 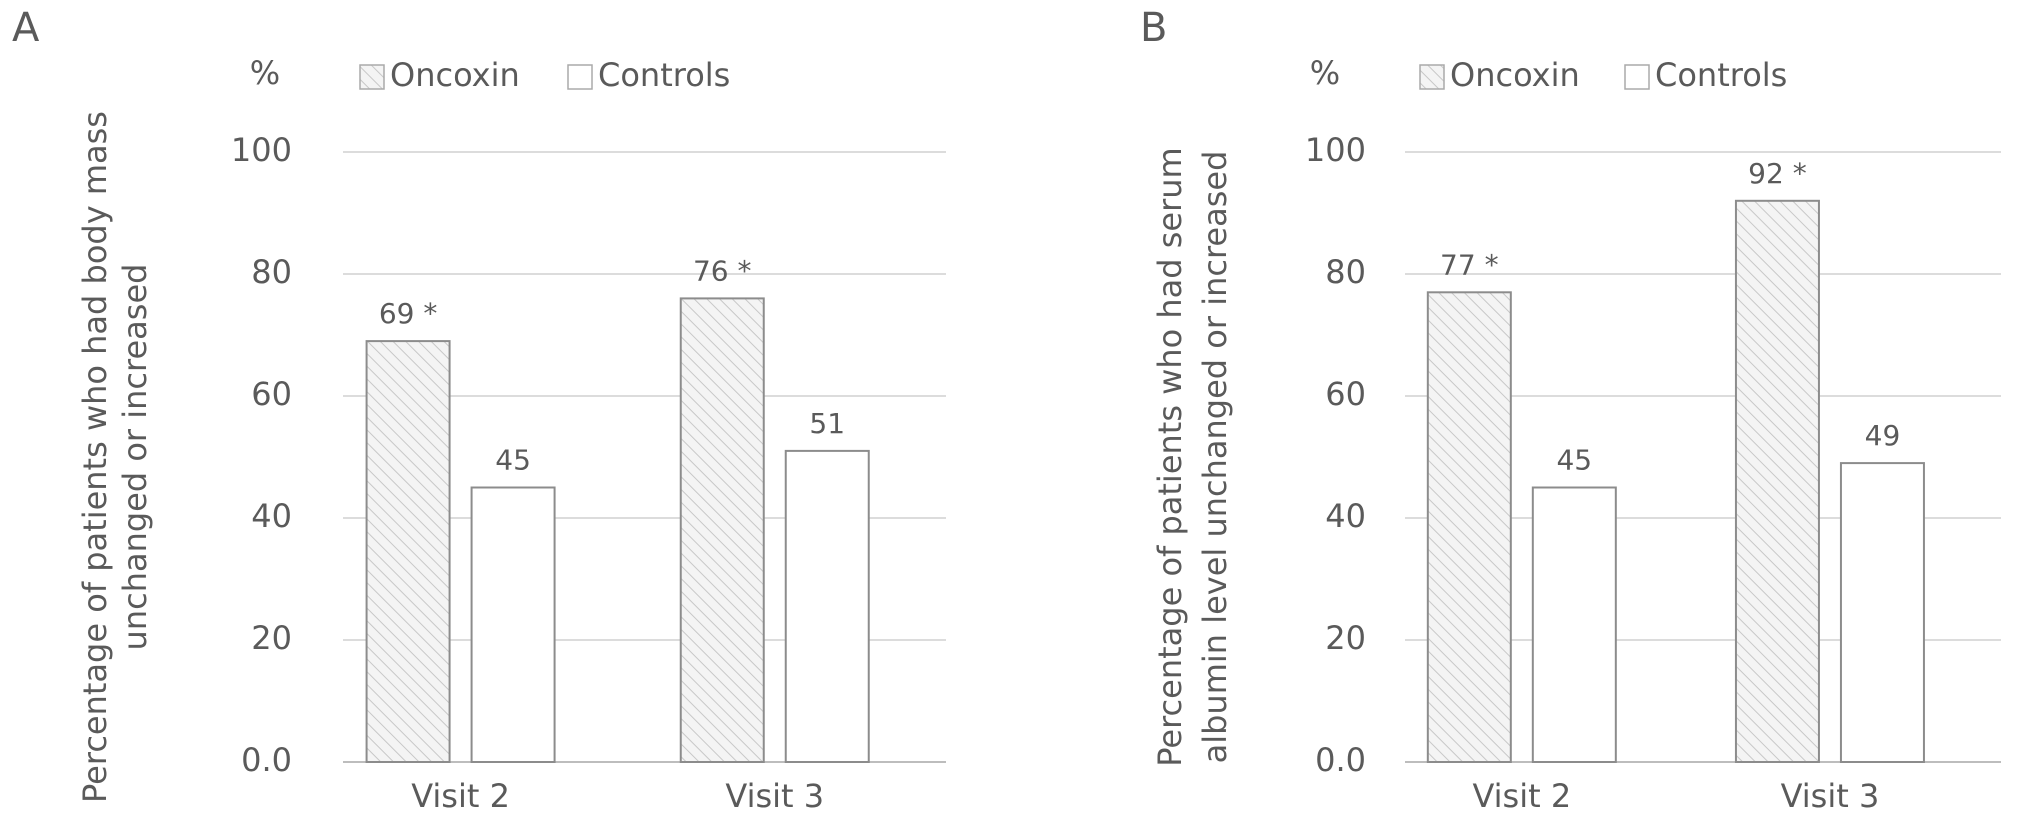 I want to click on y-axis-label: unchanged or increased, so click(x=135, y=457).